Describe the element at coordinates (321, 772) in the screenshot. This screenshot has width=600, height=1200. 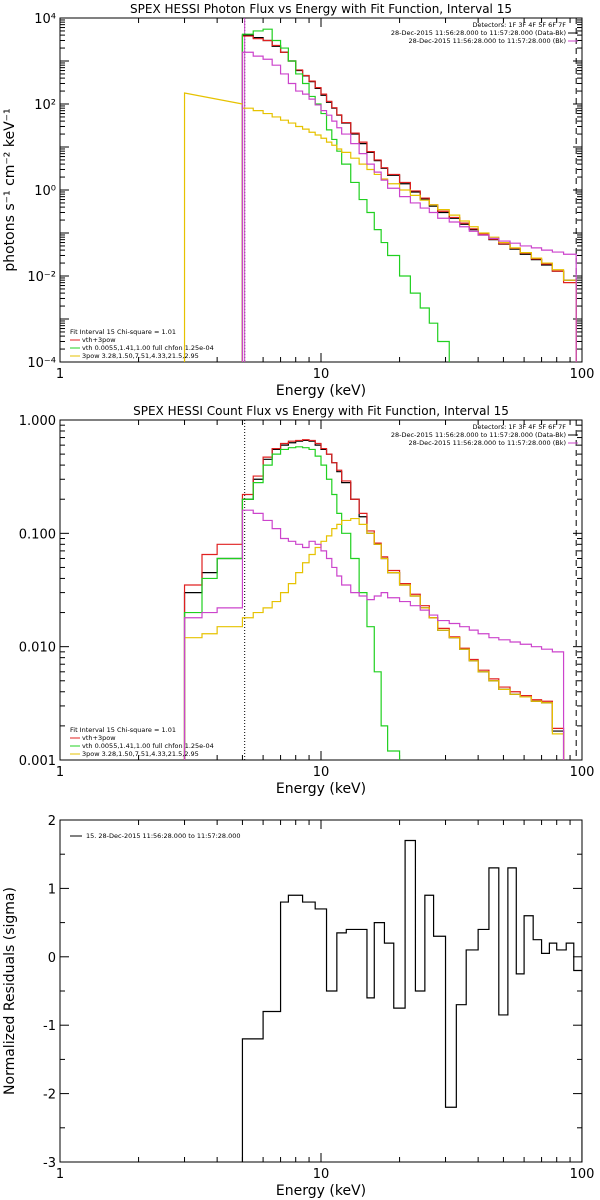
I see `count-xtick-label: 10` at that location.